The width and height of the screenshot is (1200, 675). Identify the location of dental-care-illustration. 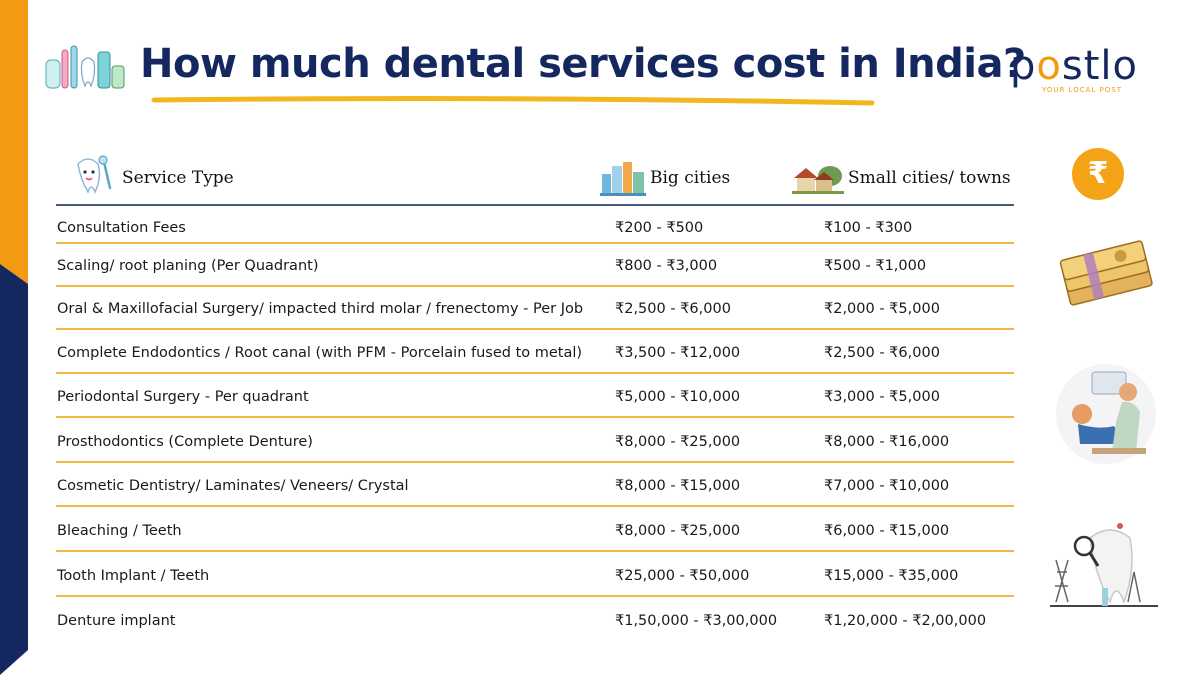
(1104, 565).